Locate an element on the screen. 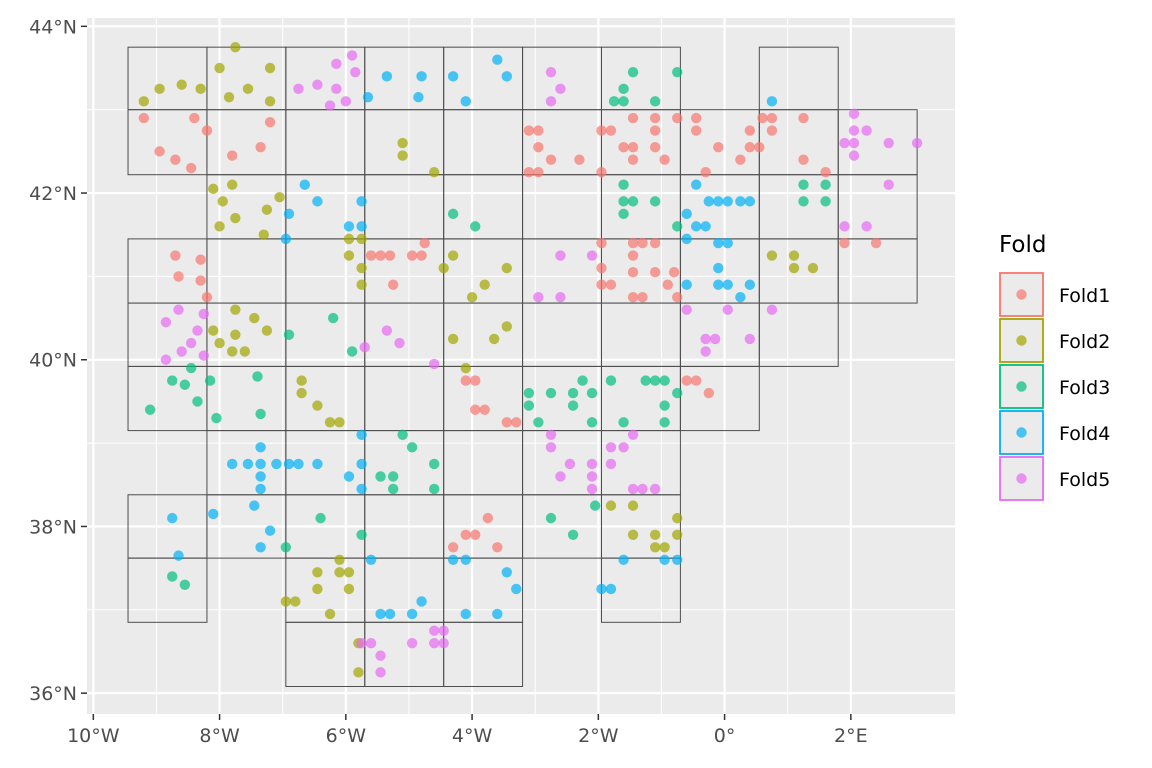 Image resolution: width=1152 pixels, height=768 pixels. legend-label: Fold2 is located at coordinates (1084, 342).